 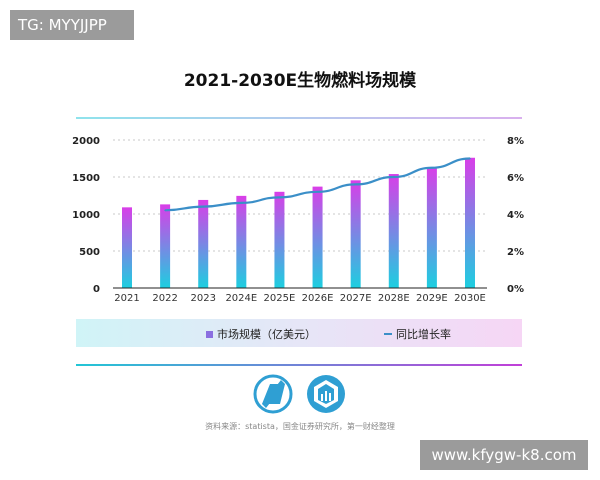 I want to click on x-tick-label: 2029E, so click(x=432, y=298).